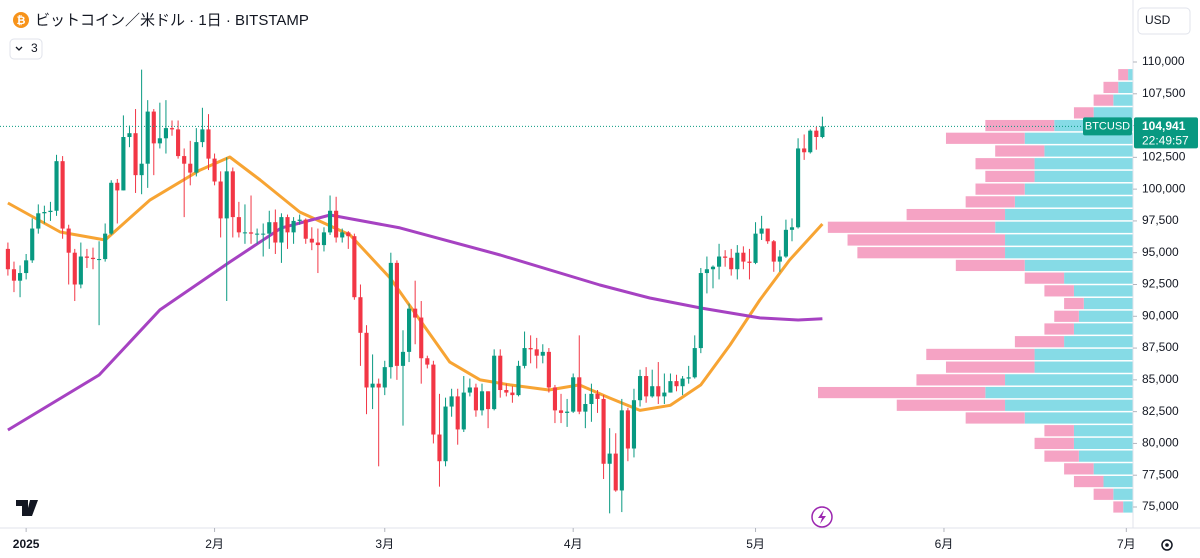 This screenshot has width=1200, height=558. What do you see at coordinates (1160, 506) in the screenshot?
I see `y-tick-label: 75,000` at bounding box center [1160, 506].